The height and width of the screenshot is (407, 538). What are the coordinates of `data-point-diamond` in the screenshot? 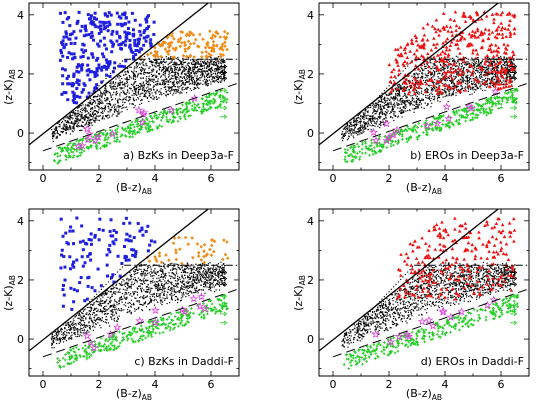 It's located at (188, 48).